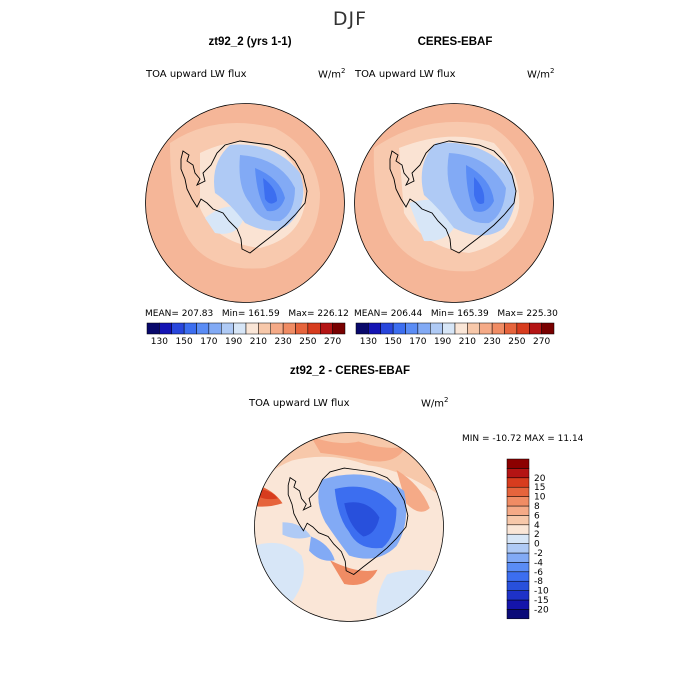 This screenshot has width=700, height=700. I want to click on panel-2-colorbar: 130 150 170 190 210 230 250 270, so click(455, 334).